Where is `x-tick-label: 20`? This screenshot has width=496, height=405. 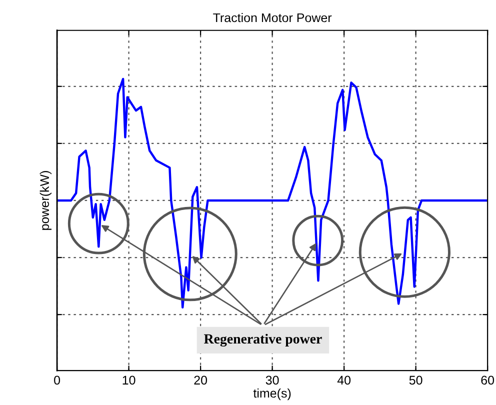 x-tick-label: 20 is located at coordinates (201, 380).